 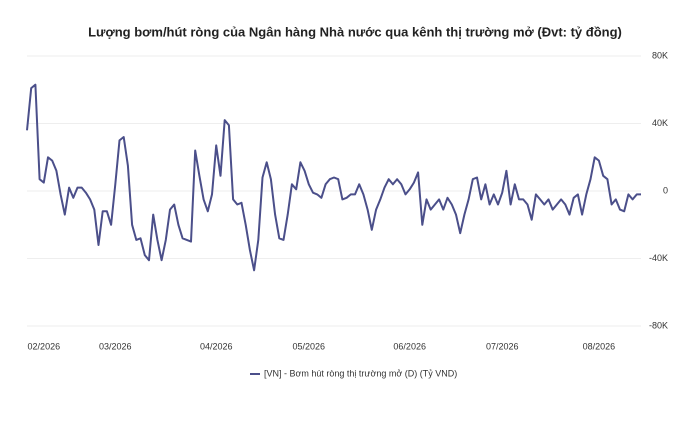 I want to click on x-tick-label: 06/2026, so click(x=409, y=346).